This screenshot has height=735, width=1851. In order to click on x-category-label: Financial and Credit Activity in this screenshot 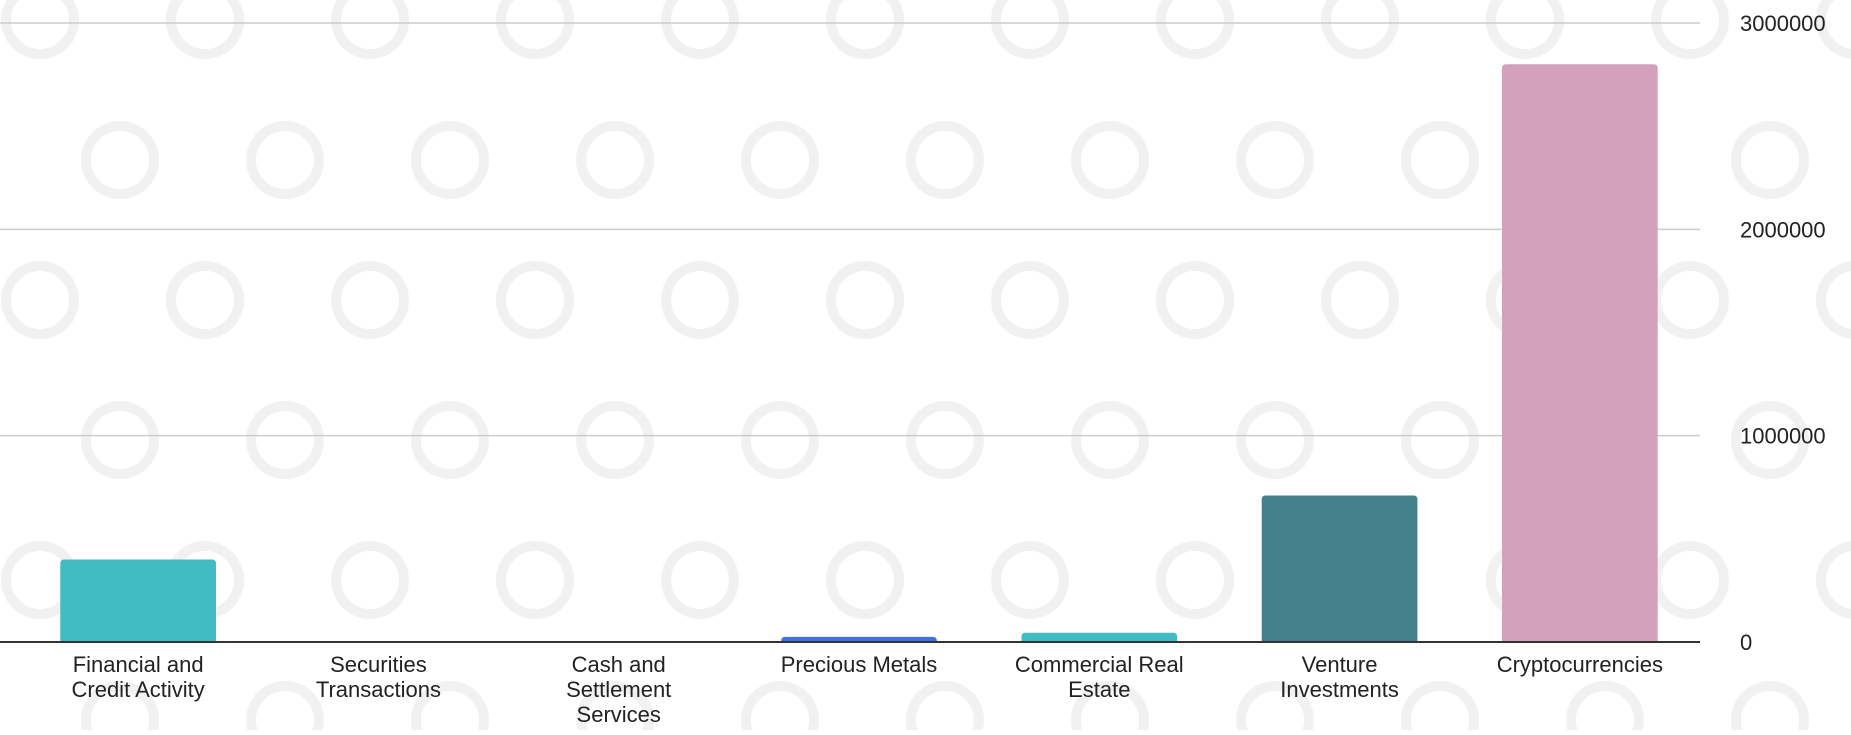, I will do `click(138, 677)`.